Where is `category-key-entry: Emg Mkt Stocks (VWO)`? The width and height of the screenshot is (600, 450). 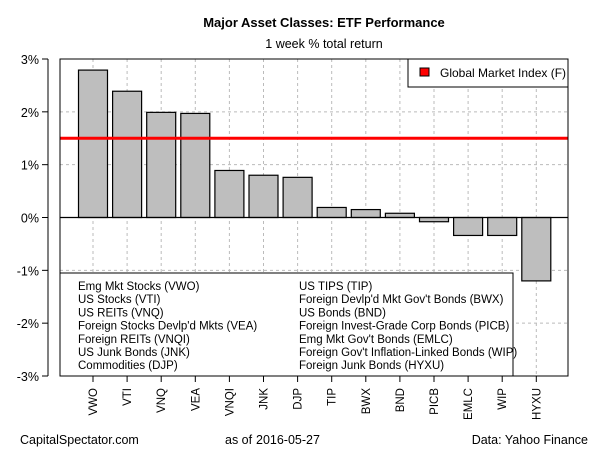
category-key-entry: Emg Mkt Stocks (VWO) is located at coordinates (139, 287).